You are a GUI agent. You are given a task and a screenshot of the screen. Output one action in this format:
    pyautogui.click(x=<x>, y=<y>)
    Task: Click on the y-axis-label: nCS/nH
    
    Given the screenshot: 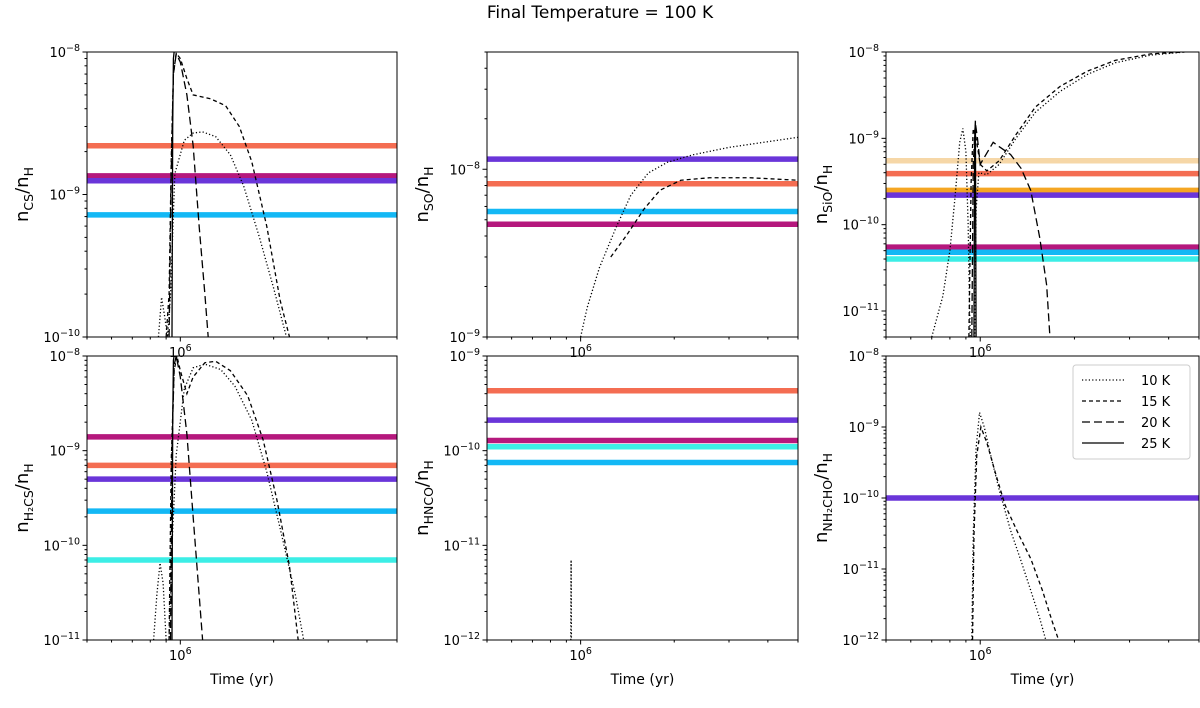 What is the action you would take?
    pyautogui.click(x=24, y=194)
    